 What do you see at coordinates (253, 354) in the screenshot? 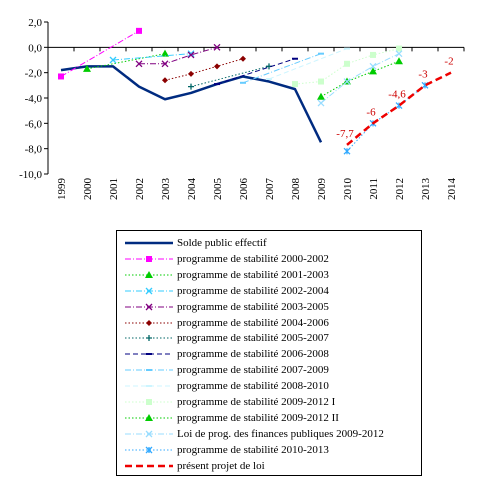
I see `legend-label: programme de stabilité 2006-2008` at bounding box center [253, 354].